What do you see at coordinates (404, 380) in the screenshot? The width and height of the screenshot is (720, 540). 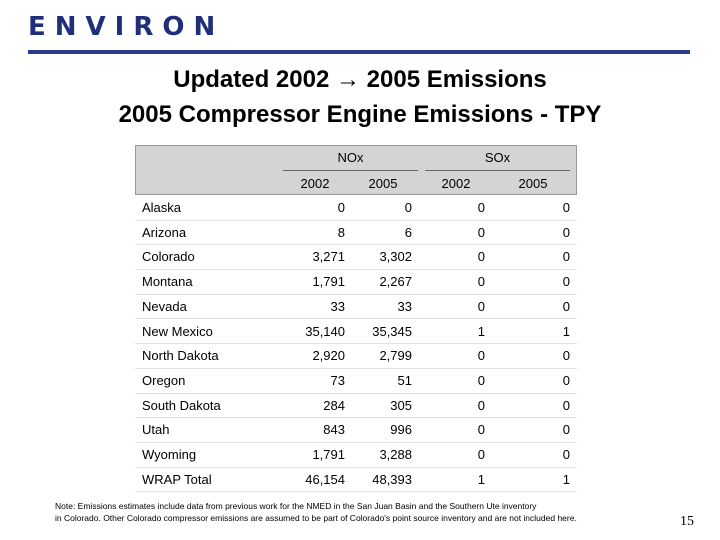 I see `cell-value: 51` at bounding box center [404, 380].